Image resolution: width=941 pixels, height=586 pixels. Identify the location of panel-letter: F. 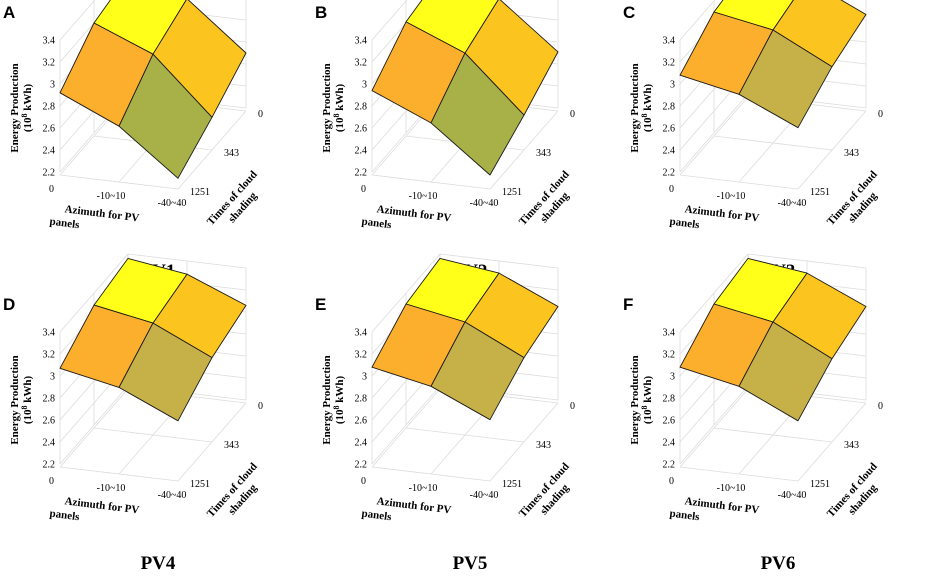
(628, 304).